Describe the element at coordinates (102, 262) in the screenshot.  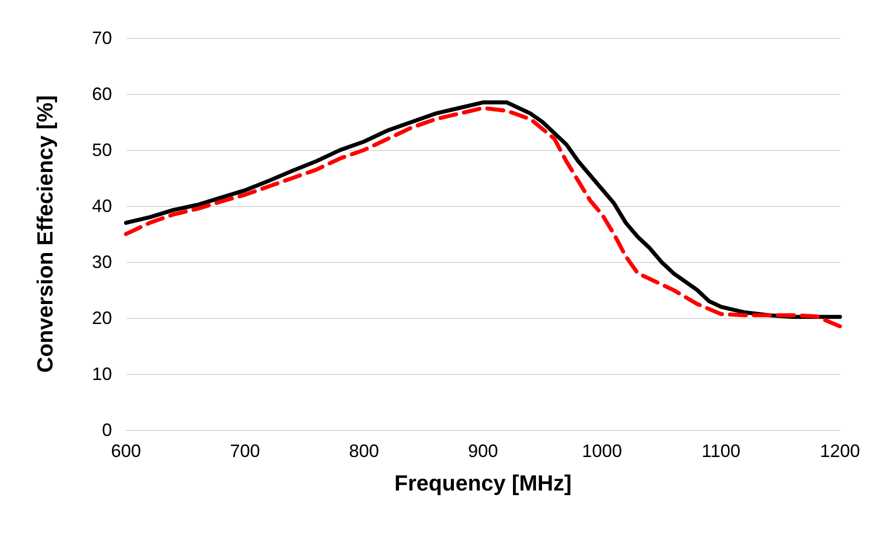
I see `y-tick-label: 30` at that location.